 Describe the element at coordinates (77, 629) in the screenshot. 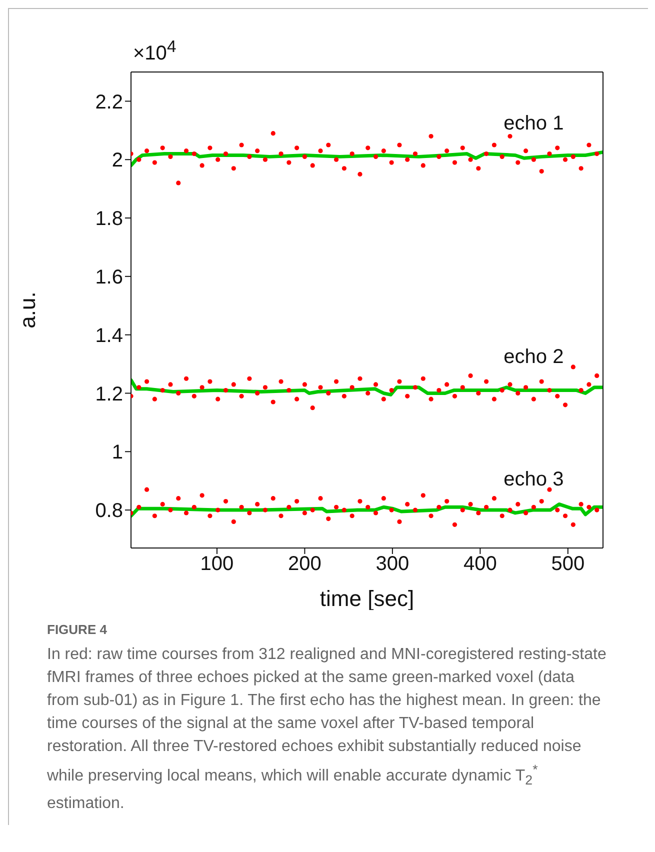

I see `text: FIGURE 4` at that location.